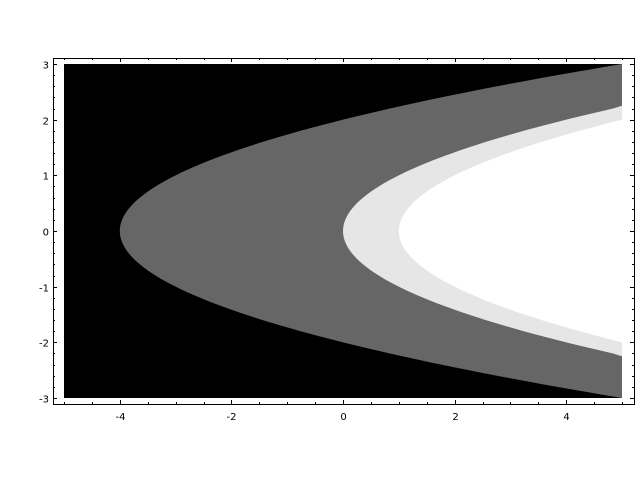 The width and height of the screenshot is (640, 480). Describe the element at coordinates (46, 177) in the screenshot. I see `y-tick-label: 1` at that location.